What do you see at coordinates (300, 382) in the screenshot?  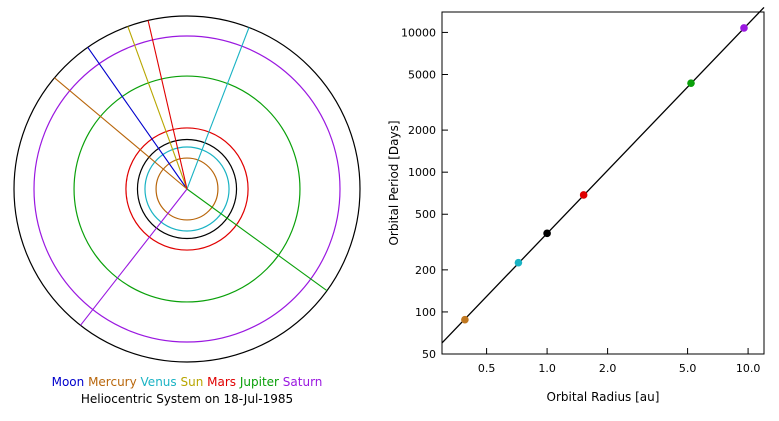 I see `legend-saturn: Saturn` at bounding box center [300, 382].